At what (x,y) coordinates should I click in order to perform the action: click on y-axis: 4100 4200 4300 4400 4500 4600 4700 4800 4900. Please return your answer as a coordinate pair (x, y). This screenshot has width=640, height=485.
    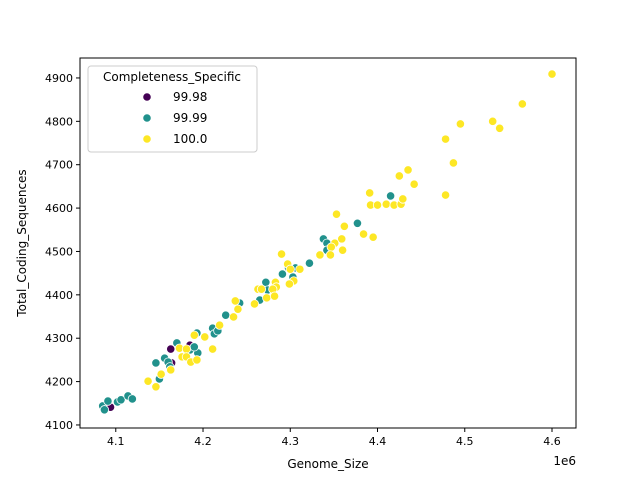
    Looking at the image, I should click on (62, 252).